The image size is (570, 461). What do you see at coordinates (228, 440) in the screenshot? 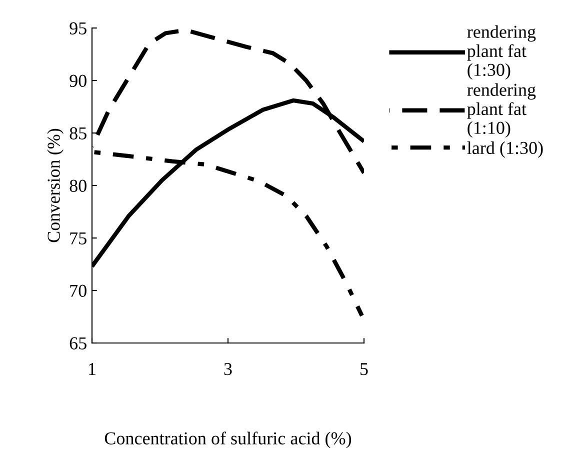
I see `x-axis-title: Concentration of sulfuric acid (%)` at bounding box center [228, 440].